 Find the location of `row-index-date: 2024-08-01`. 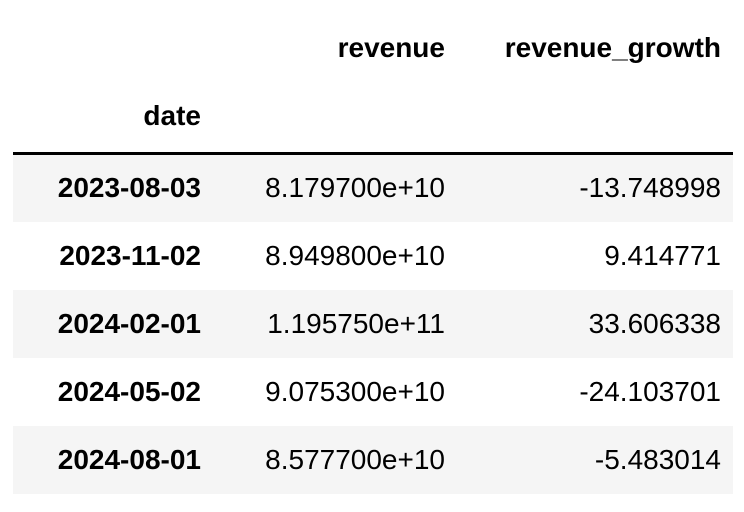

row-index-date: 2024-08-01 is located at coordinates (129, 459).